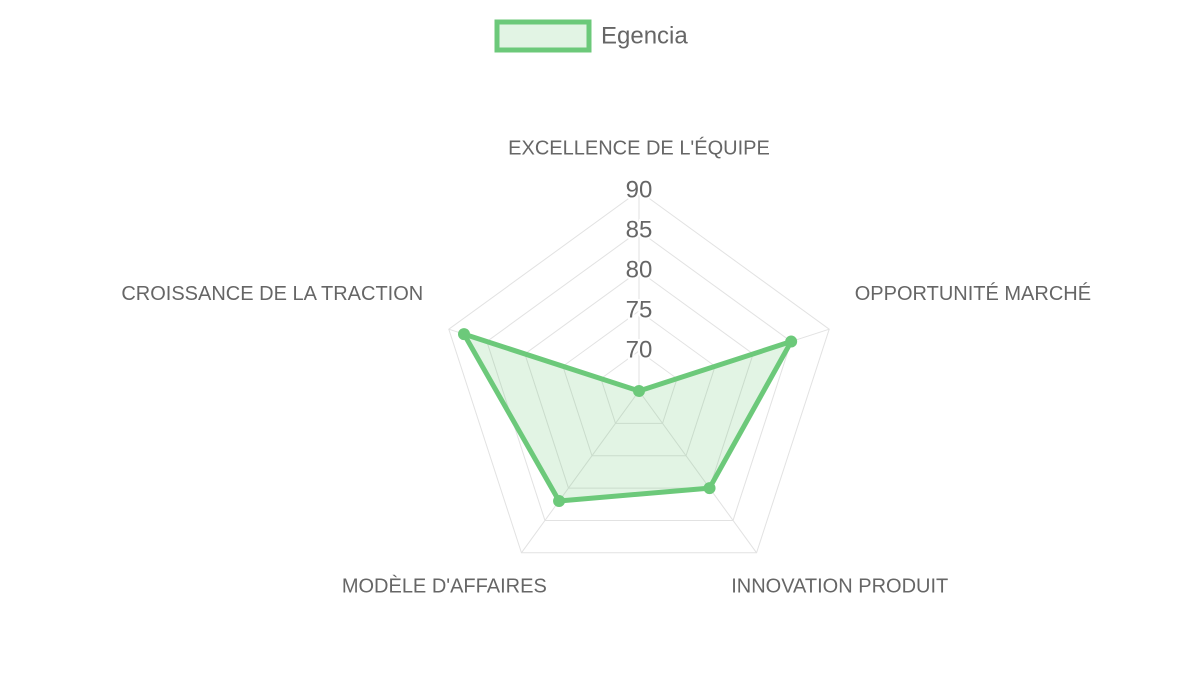 The width and height of the screenshot is (1200, 680). I want to click on series-area, so click(627, 417).